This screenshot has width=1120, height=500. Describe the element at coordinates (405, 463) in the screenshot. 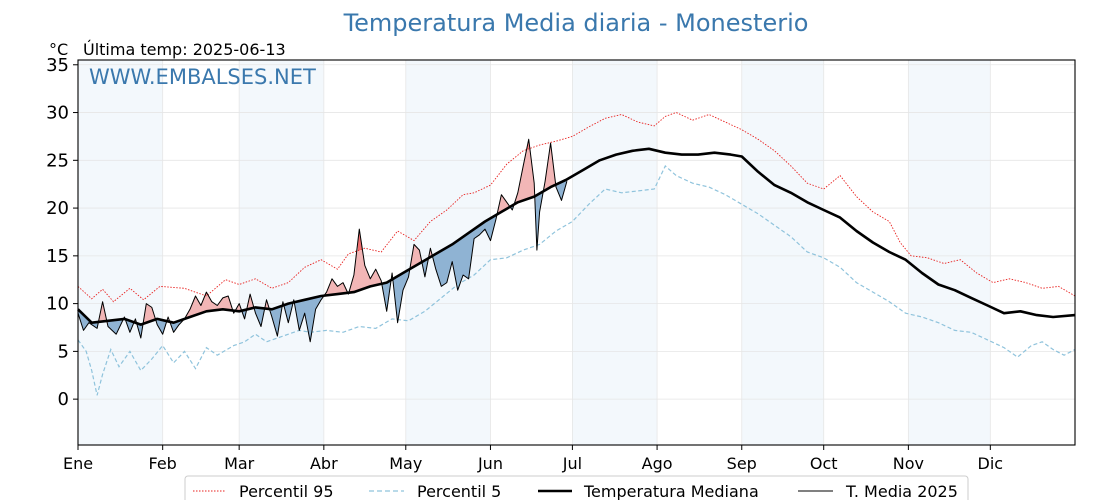

I see `x-tick-label: May` at that location.